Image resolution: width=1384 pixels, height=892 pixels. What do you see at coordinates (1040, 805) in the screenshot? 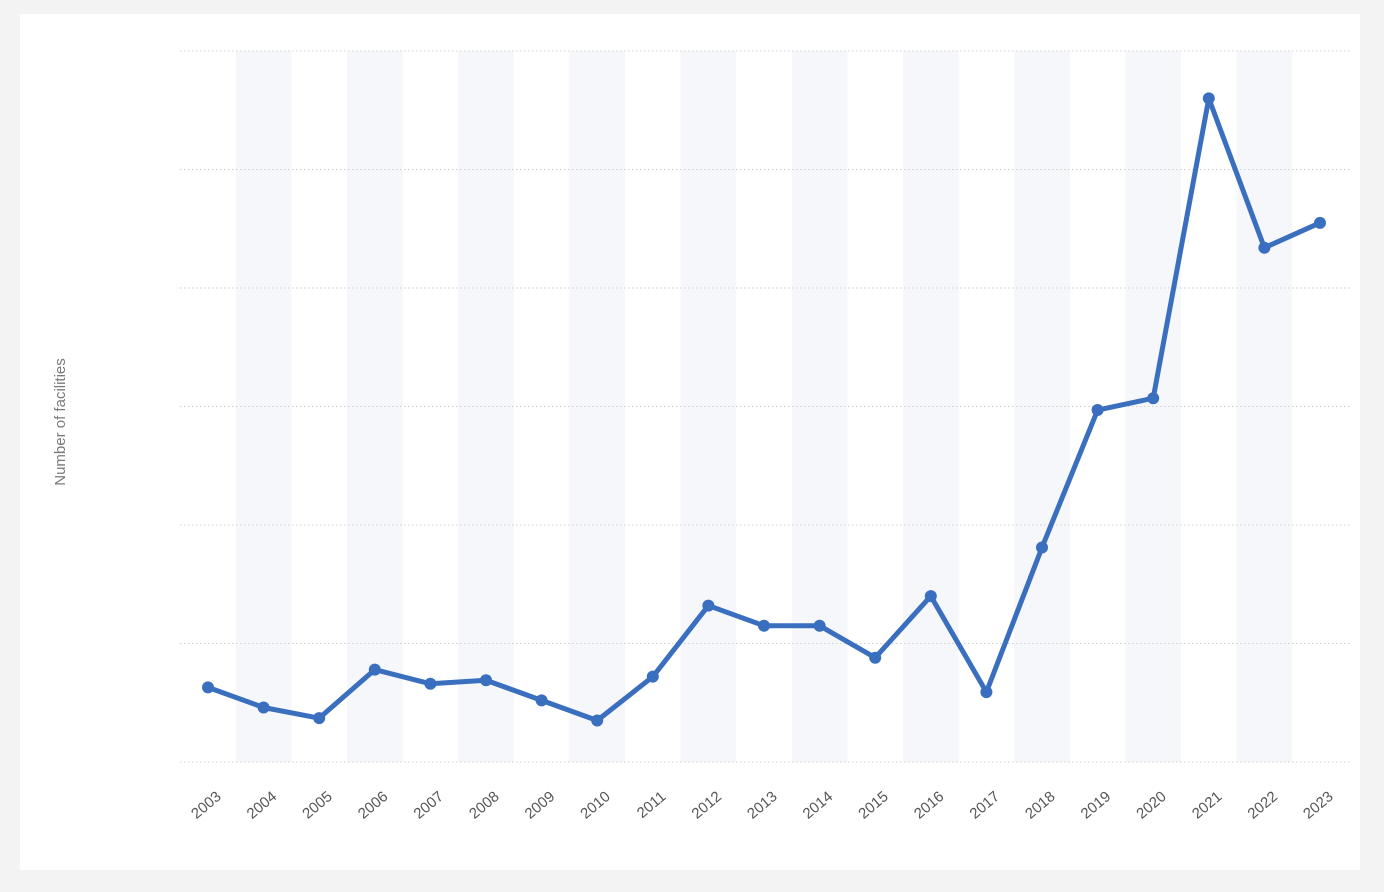
I see `x-tick-label: 2018` at bounding box center [1040, 805].